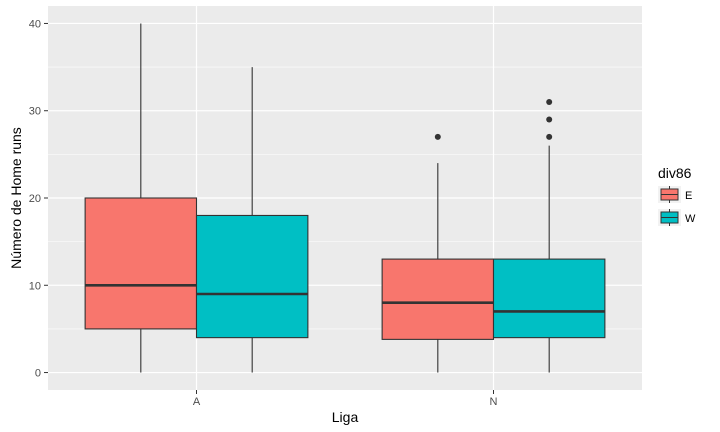 This screenshot has width=720, height=432. What do you see at coordinates (35, 112) in the screenshot?
I see `y-tick-label: 30` at bounding box center [35, 112].